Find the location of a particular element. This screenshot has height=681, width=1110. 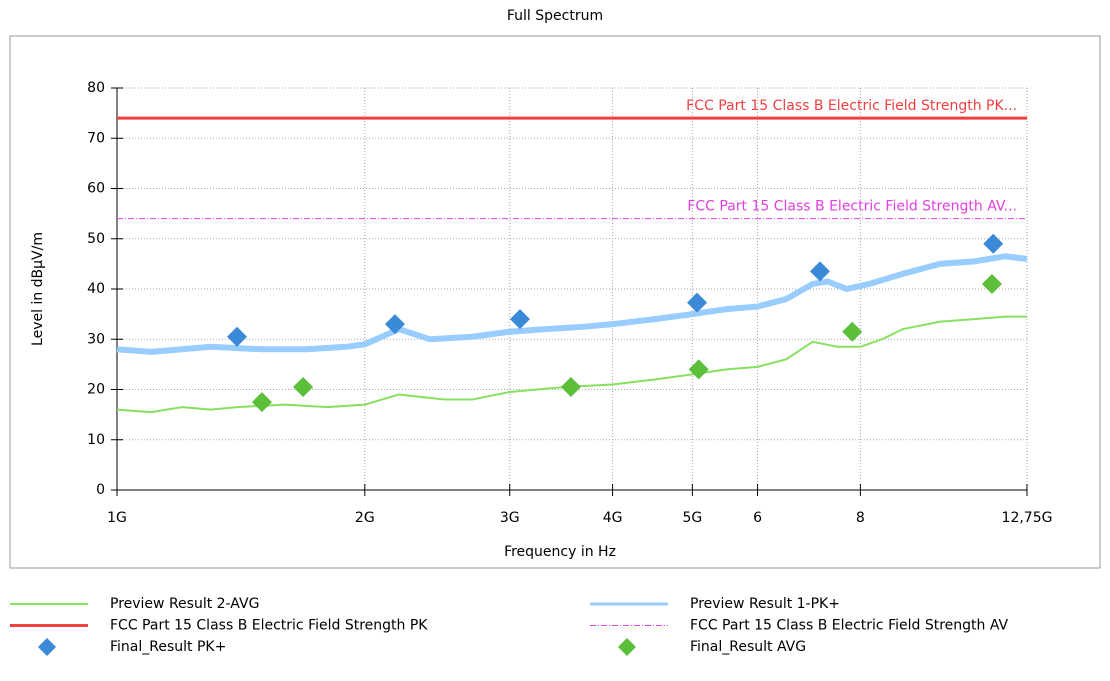

y-tick-label: 10 is located at coordinates (96, 440).